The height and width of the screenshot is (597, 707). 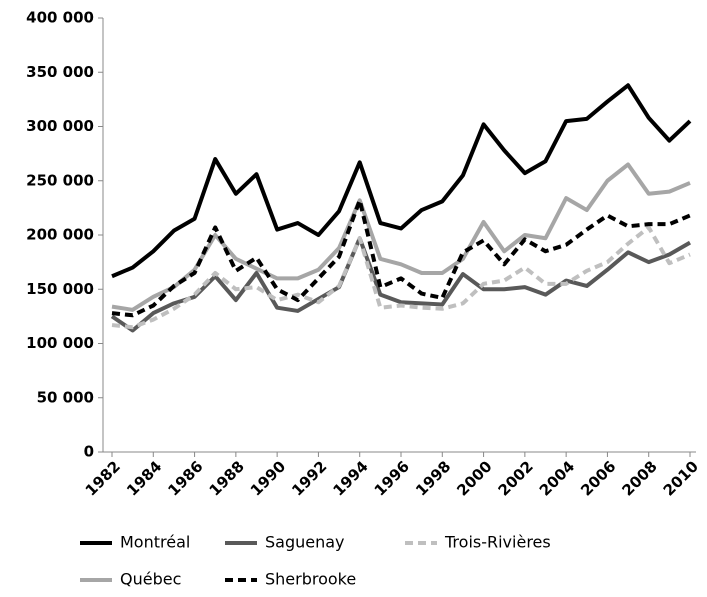 What do you see at coordinates (60, 289) in the screenshot?
I see `y-tick-label: 150 000` at bounding box center [60, 289].